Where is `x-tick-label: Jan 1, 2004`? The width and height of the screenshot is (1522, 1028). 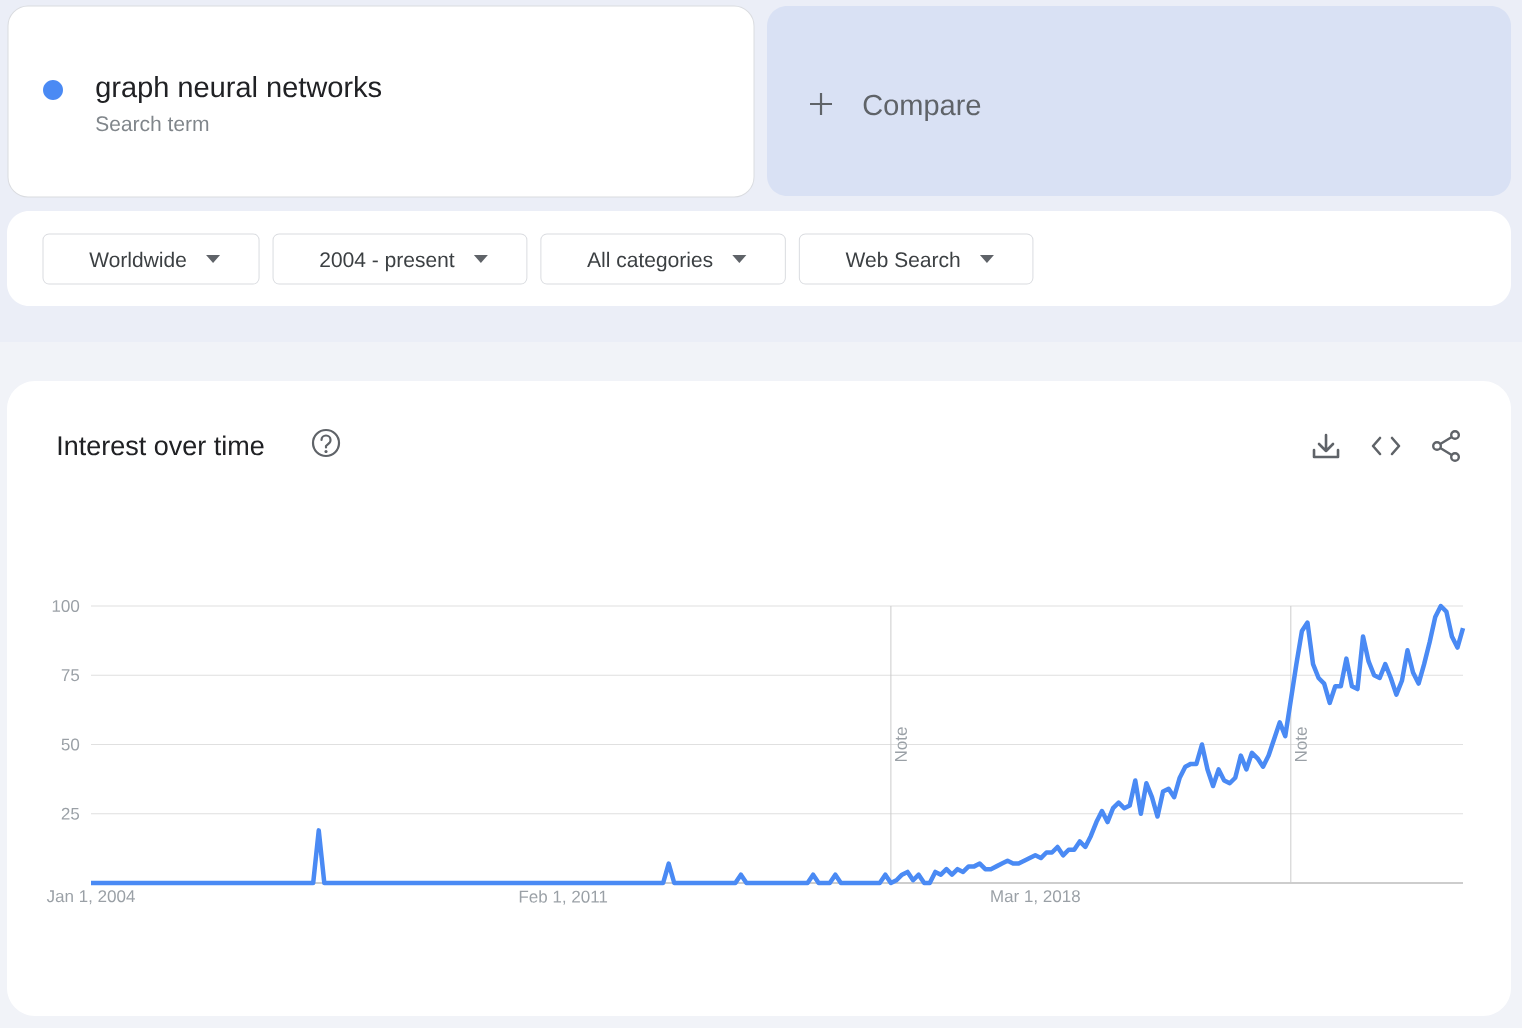 x-tick-label: Jan 1, 2004 is located at coordinates (90, 897).